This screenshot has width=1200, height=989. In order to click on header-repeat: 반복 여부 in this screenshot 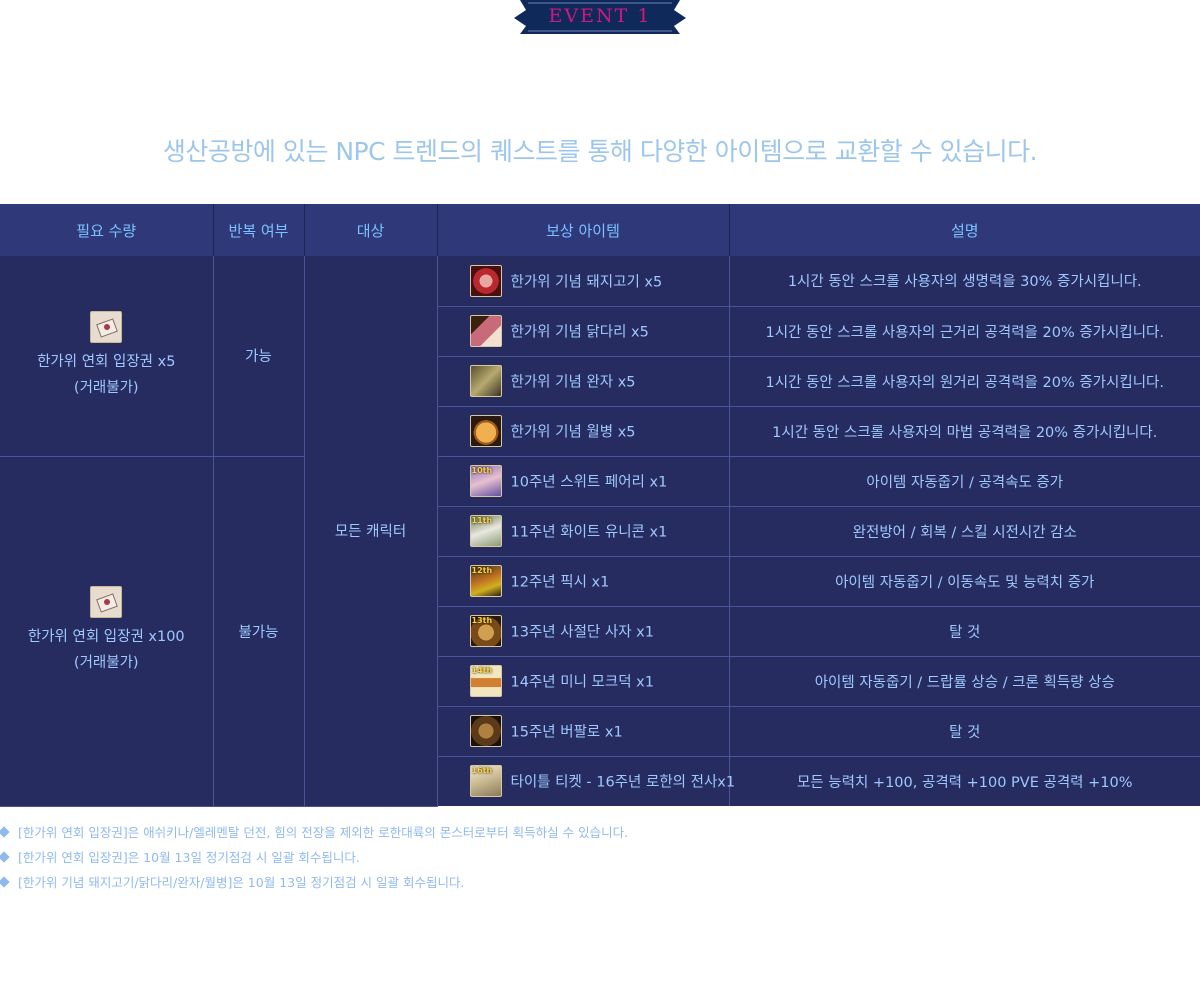, I will do `click(259, 230)`.